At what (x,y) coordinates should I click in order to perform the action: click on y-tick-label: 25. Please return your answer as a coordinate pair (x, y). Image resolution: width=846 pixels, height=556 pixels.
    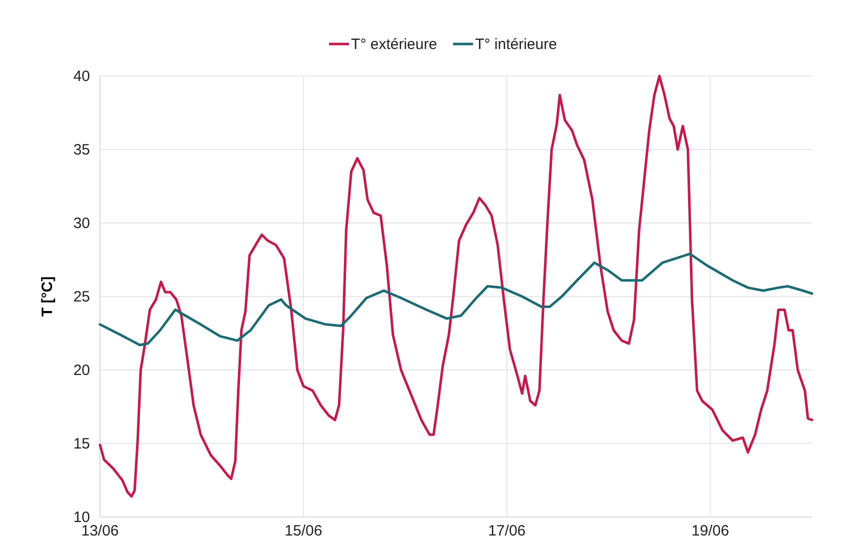
    Looking at the image, I should click on (81, 297).